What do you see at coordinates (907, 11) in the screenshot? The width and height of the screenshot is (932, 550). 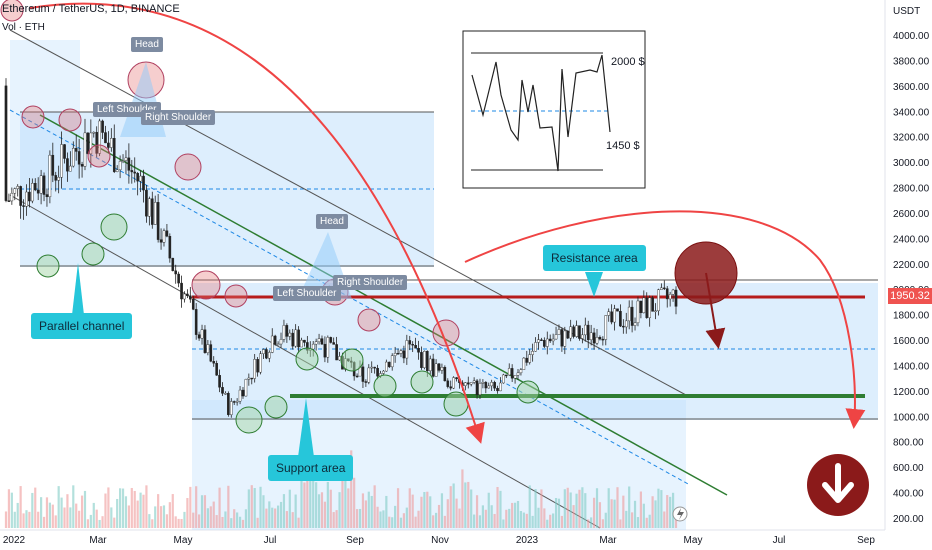 I see `currency-label: USDT` at bounding box center [907, 11].